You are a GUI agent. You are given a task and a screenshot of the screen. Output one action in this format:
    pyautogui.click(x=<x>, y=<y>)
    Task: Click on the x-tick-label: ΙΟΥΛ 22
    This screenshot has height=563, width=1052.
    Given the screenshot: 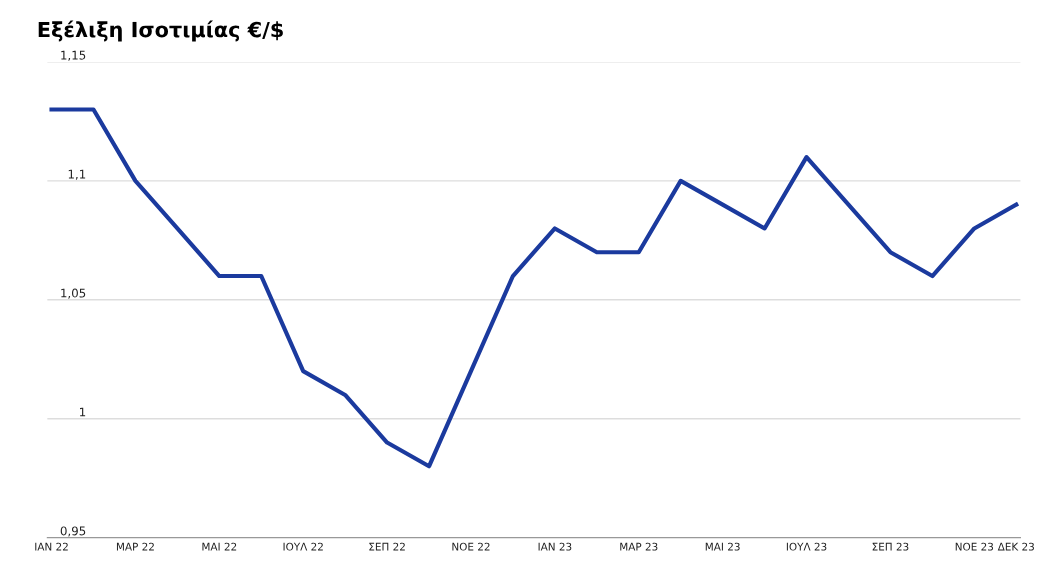 What is the action you would take?
    pyautogui.click(x=303, y=546)
    